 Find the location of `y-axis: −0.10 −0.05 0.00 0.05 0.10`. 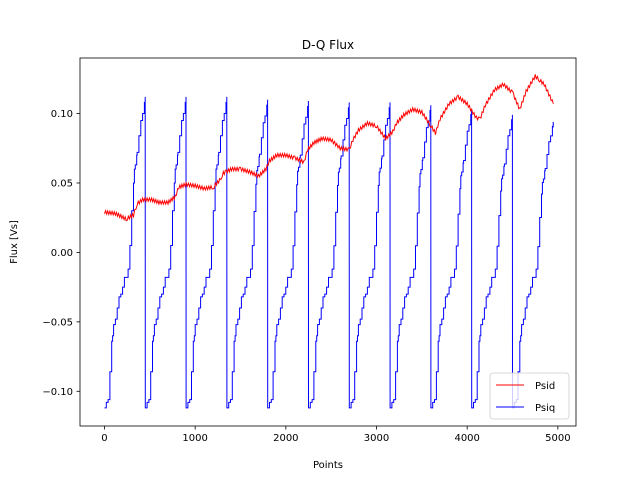

y-axis: −0.10 −0.05 0.00 0.05 0.10 is located at coordinates (61, 253).